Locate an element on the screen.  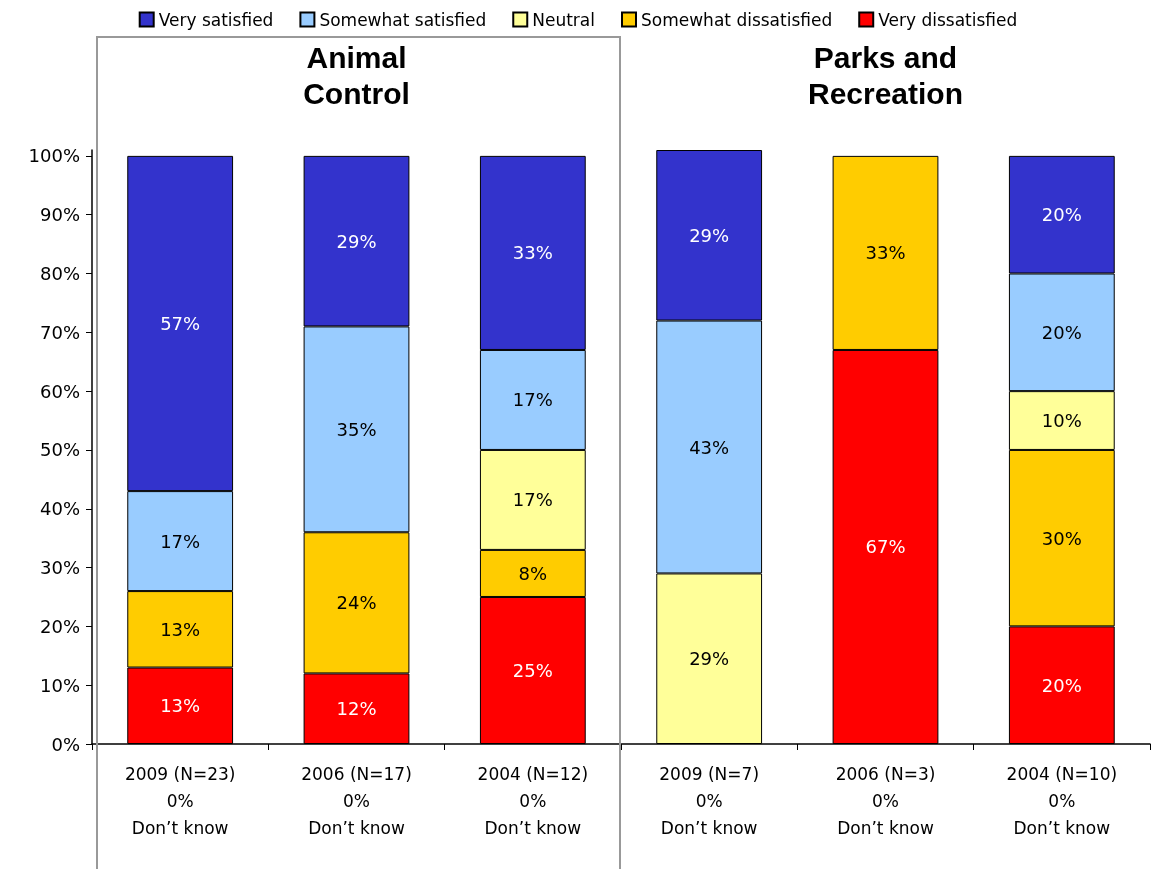
data-label: 25% is located at coordinates (532, 670).